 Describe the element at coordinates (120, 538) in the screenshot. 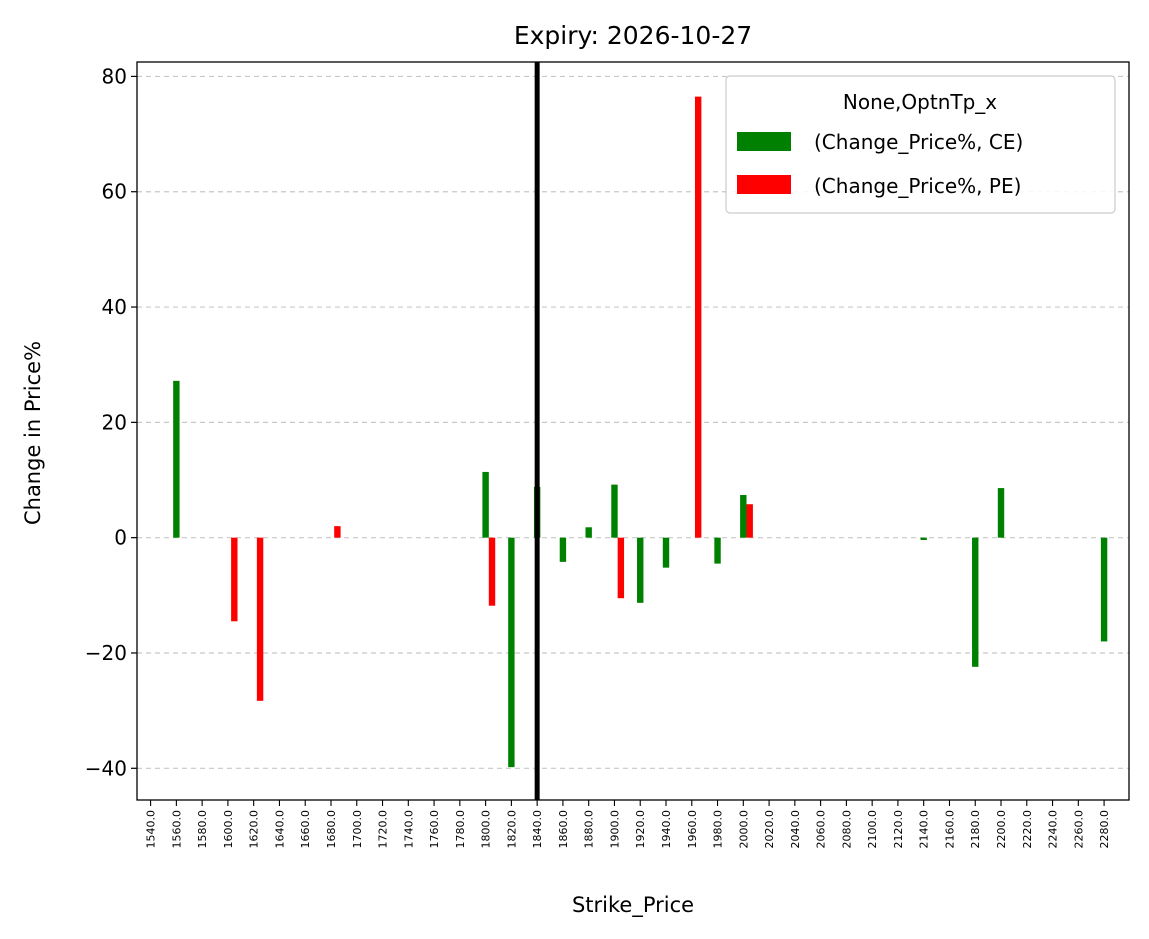

I see `y-tick-label: 0` at that location.